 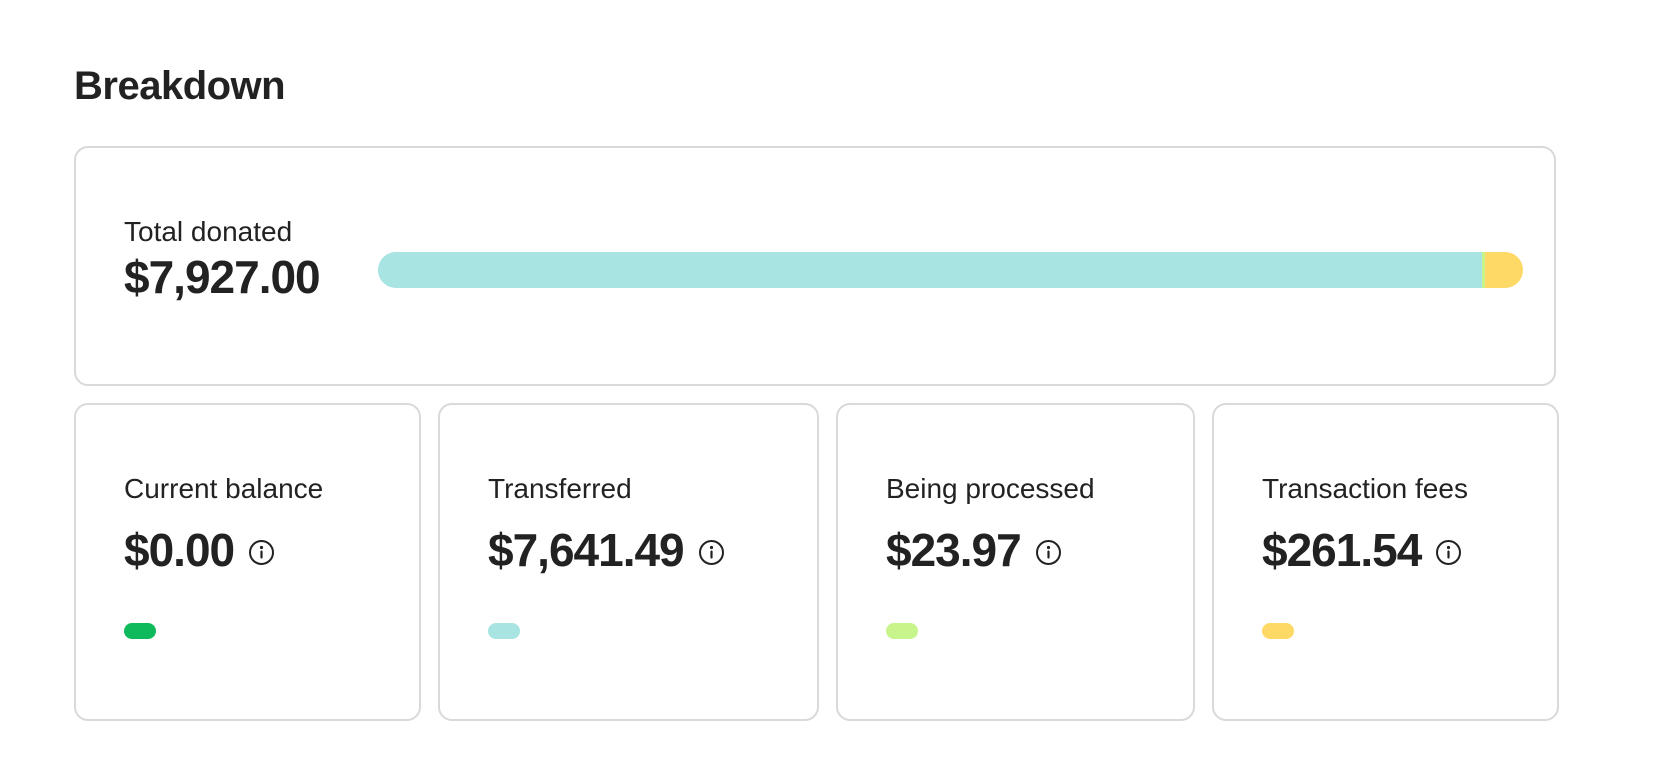 I want to click on stat-card-transferred: Transferred $7,641.49, so click(x=628, y=562).